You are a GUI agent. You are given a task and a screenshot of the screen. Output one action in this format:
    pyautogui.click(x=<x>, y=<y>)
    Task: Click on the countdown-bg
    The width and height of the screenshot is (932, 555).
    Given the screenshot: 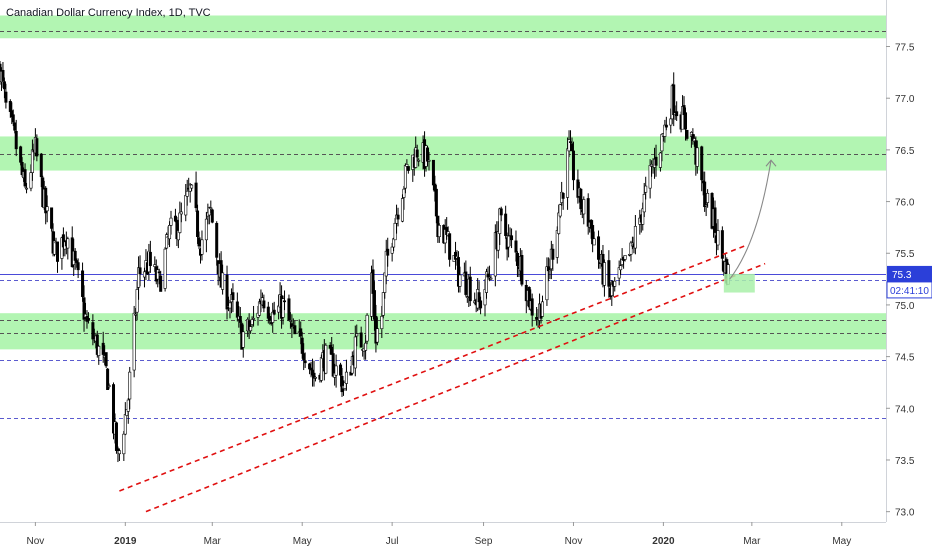 What is the action you would take?
    pyautogui.click(x=909, y=290)
    